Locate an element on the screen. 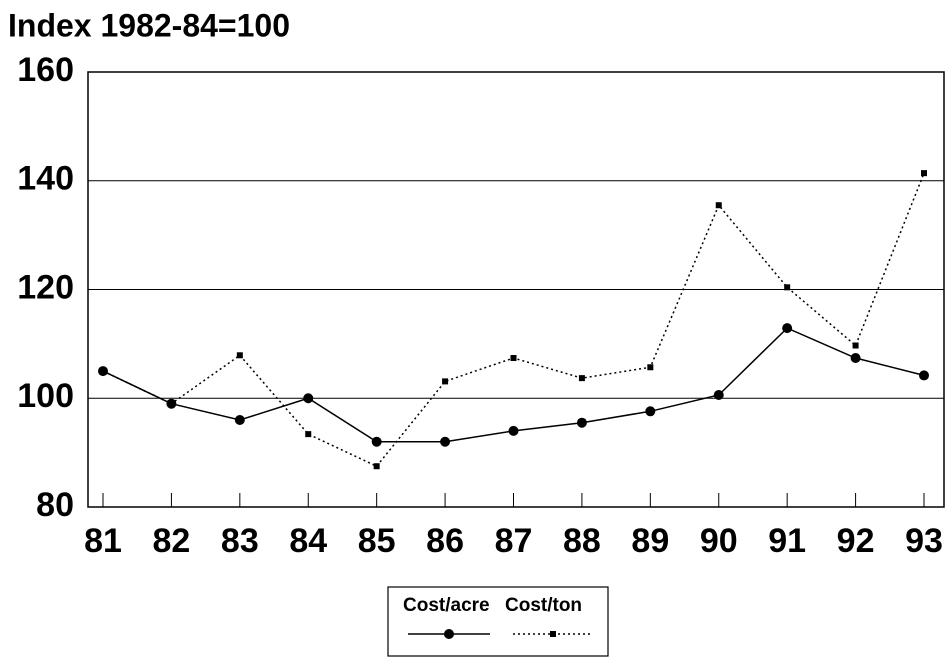  legend-label: Cost/acre is located at coordinates (446, 605).